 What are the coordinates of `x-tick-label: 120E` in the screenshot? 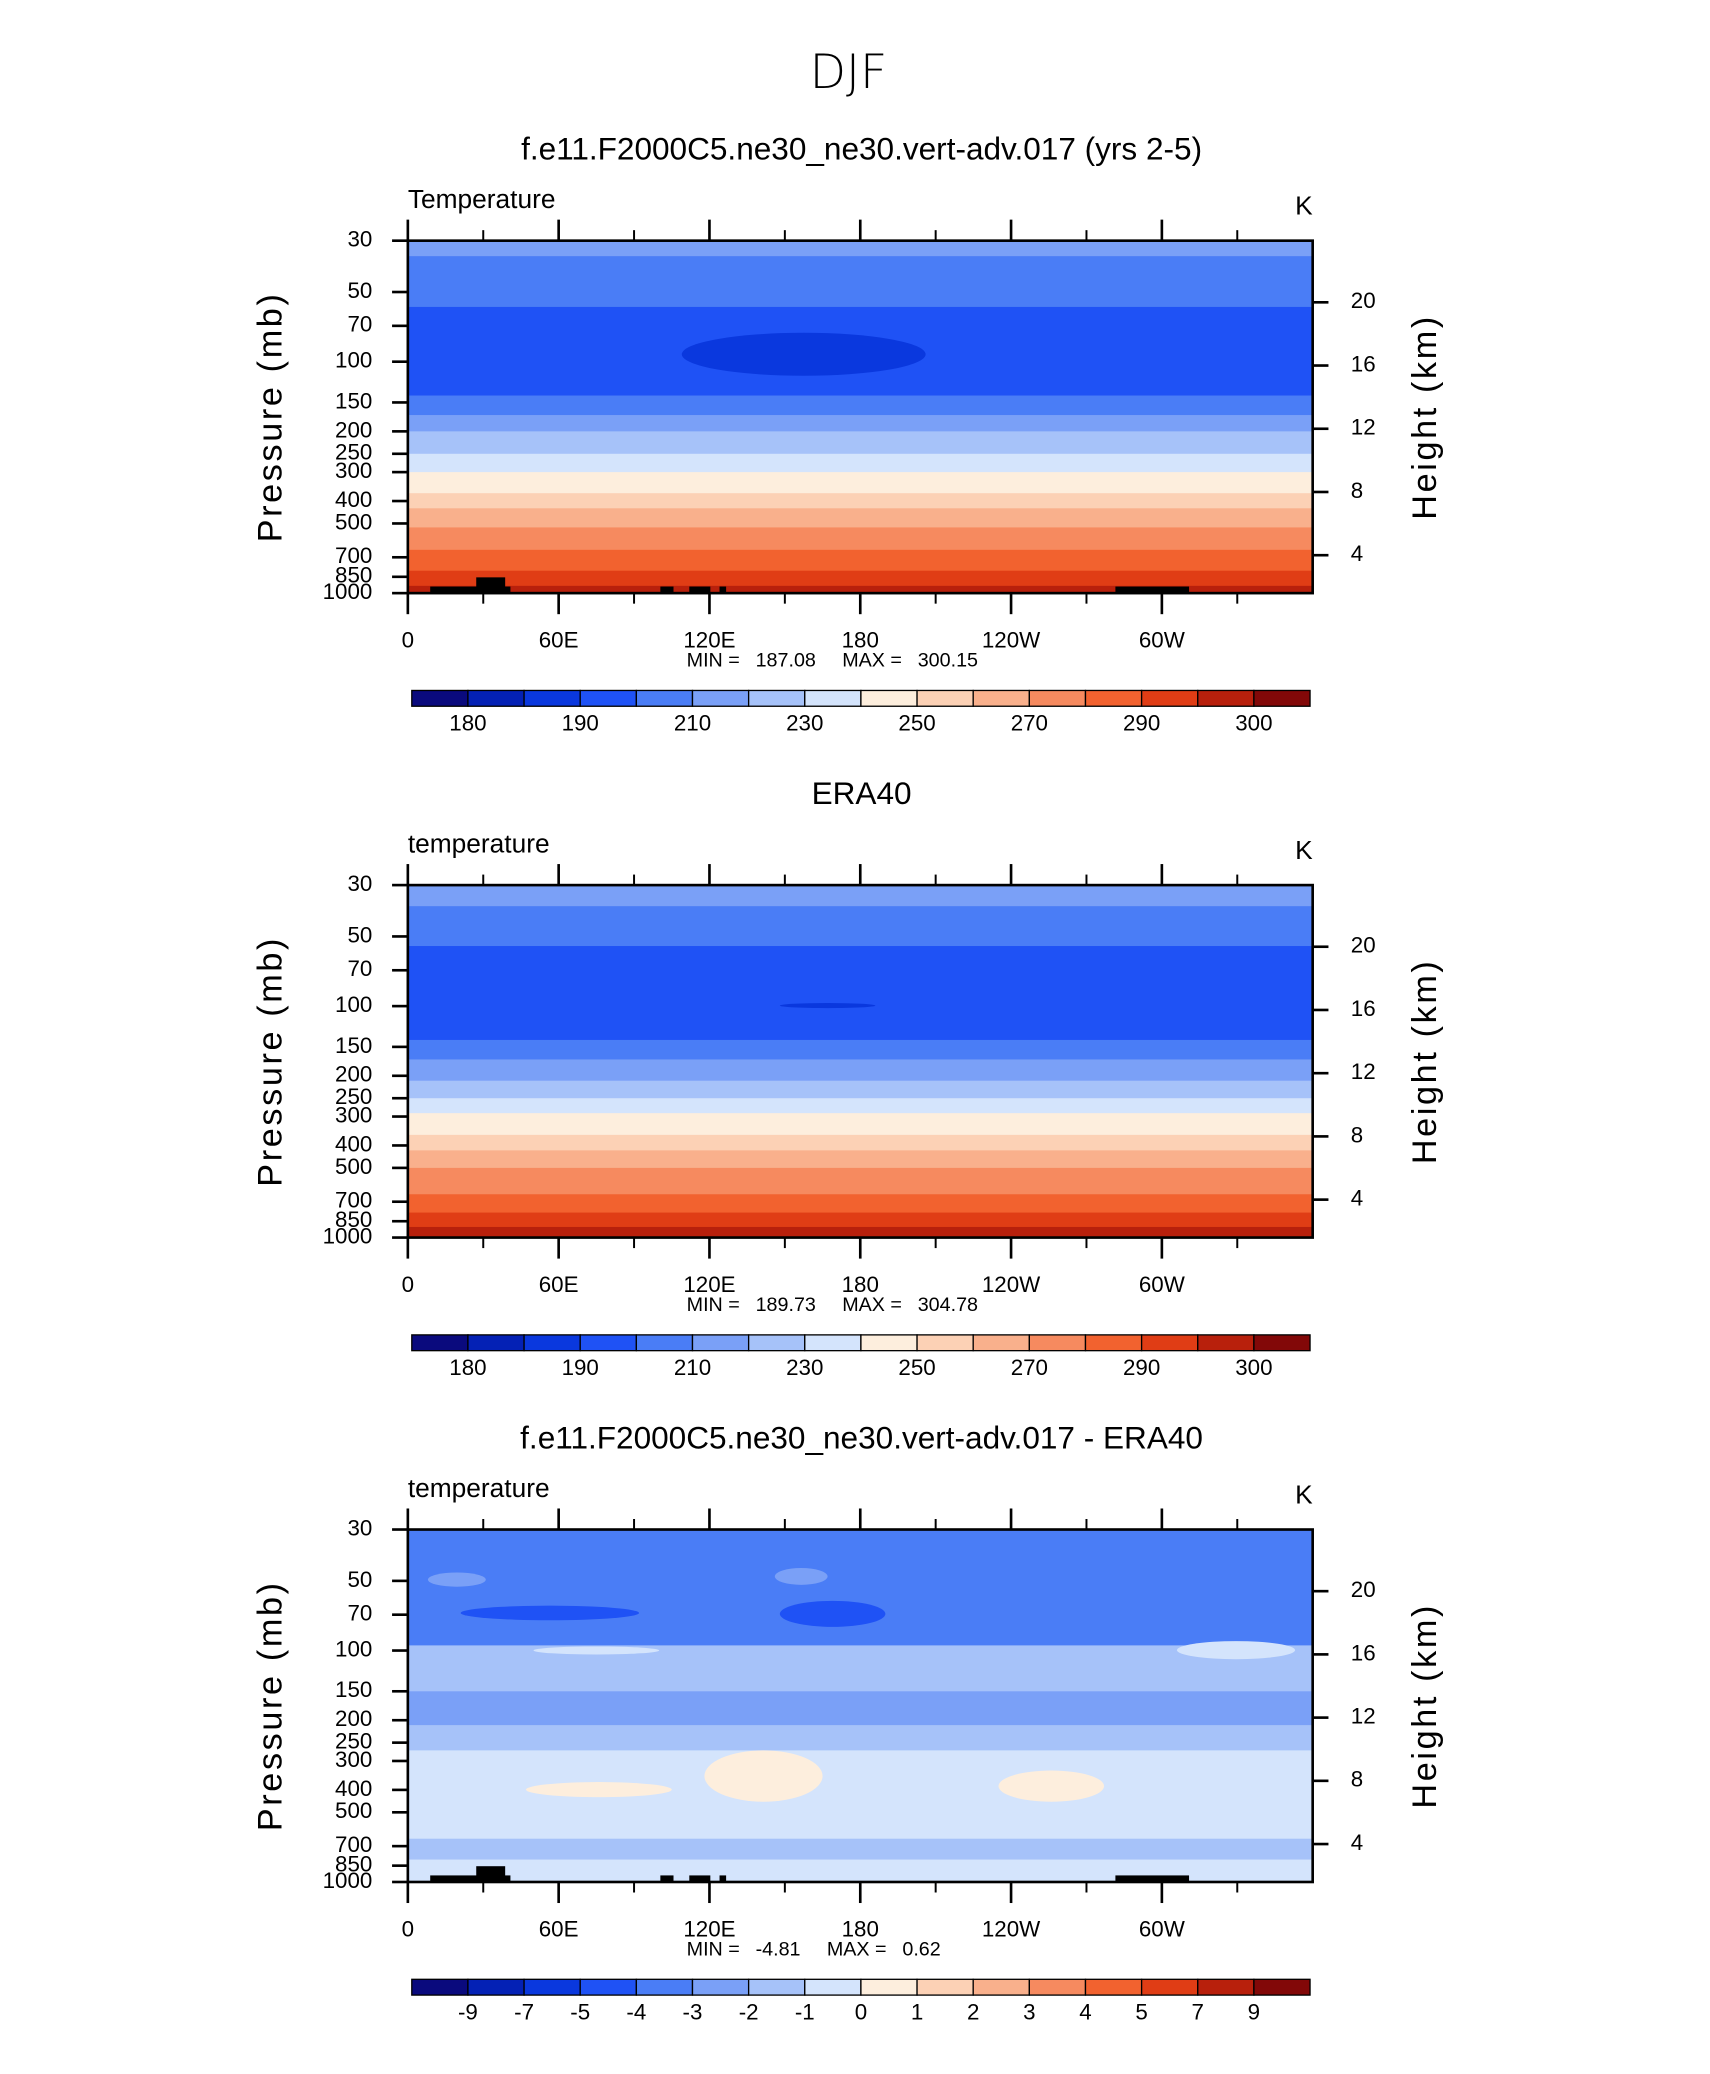 It's located at (709, 1929).